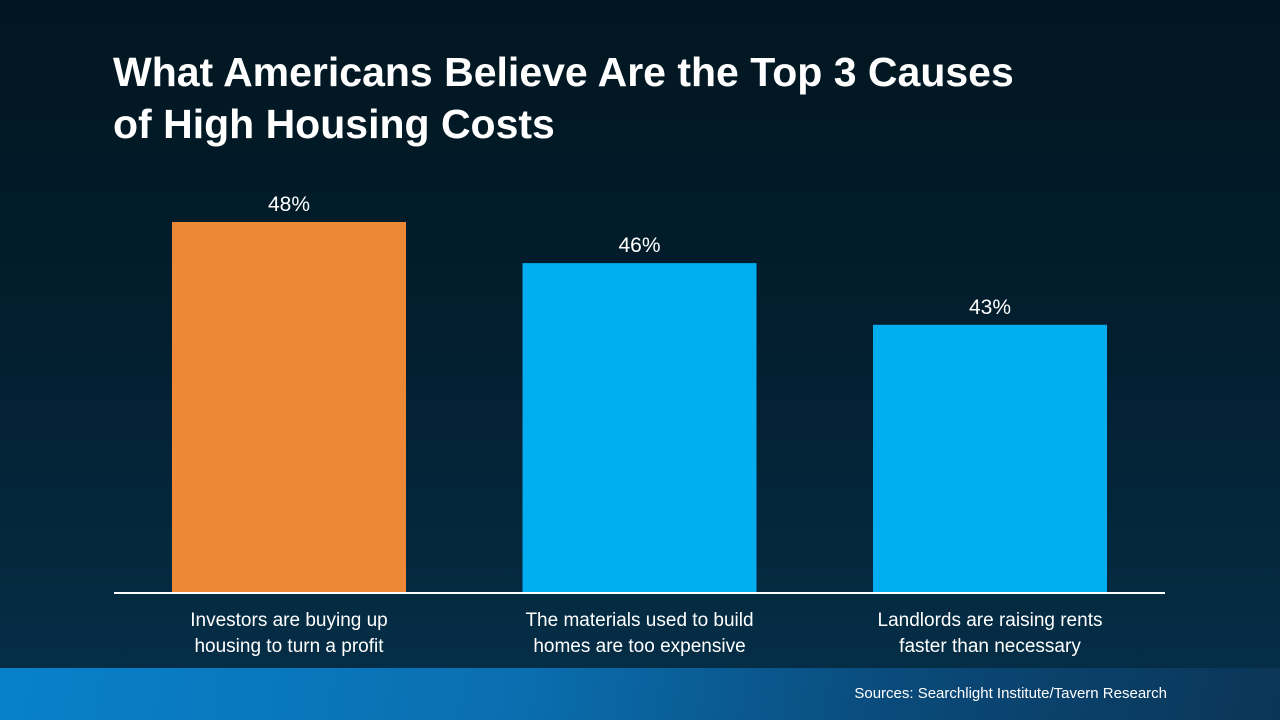 This screenshot has height=720, width=1280. Describe the element at coordinates (990, 646) in the screenshot. I see `category-label-3-line-2: faster than necessary` at that location.